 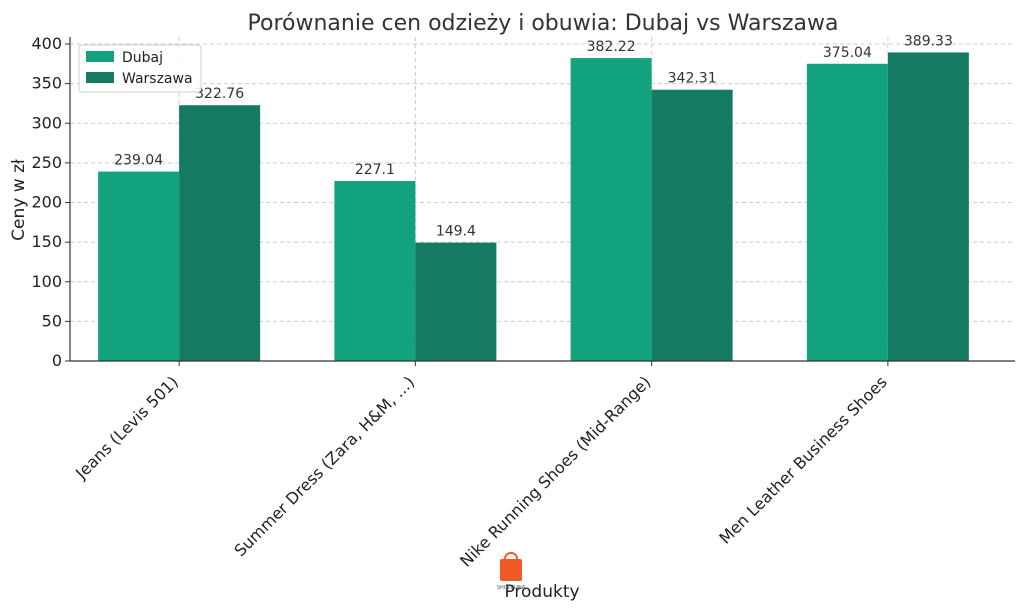 What do you see at coordinates (847, 53) in the screenshot?
I see `bar-value-label: 375.04` at bounding box center [847, 53].